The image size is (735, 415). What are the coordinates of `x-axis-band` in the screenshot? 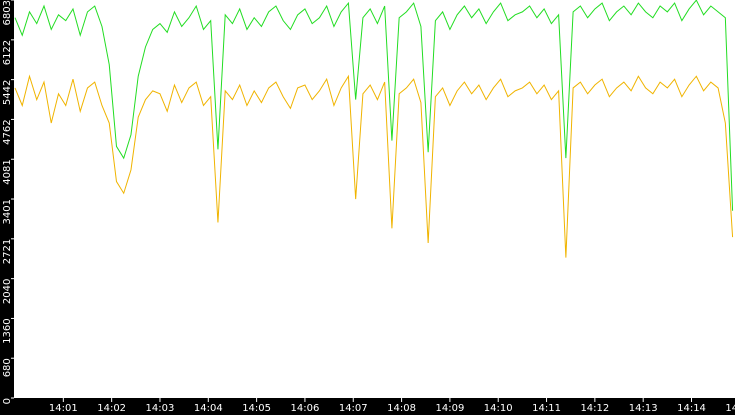 It's located at (367, 406).